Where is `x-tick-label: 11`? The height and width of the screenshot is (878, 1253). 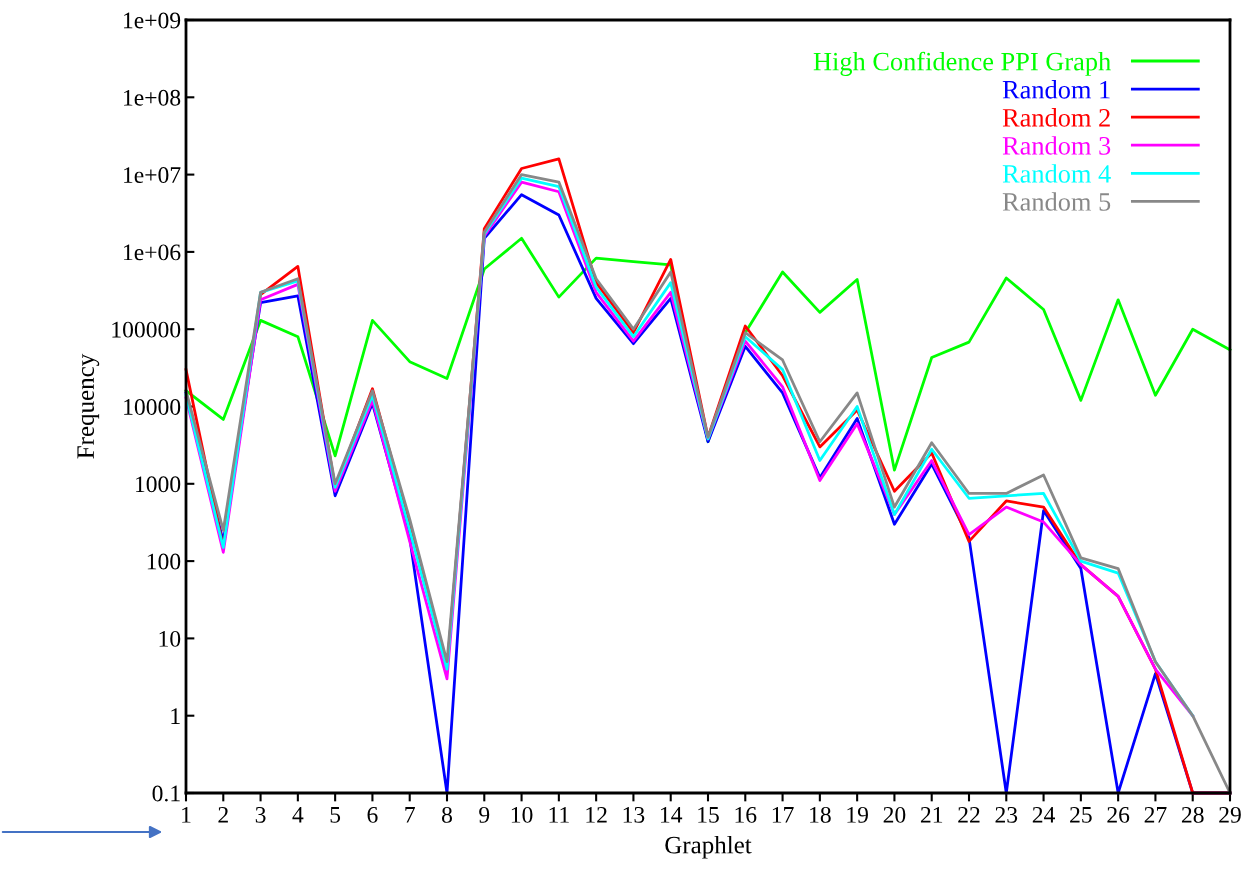
x-tick-label: 11 is located at coordinates (559, 814).